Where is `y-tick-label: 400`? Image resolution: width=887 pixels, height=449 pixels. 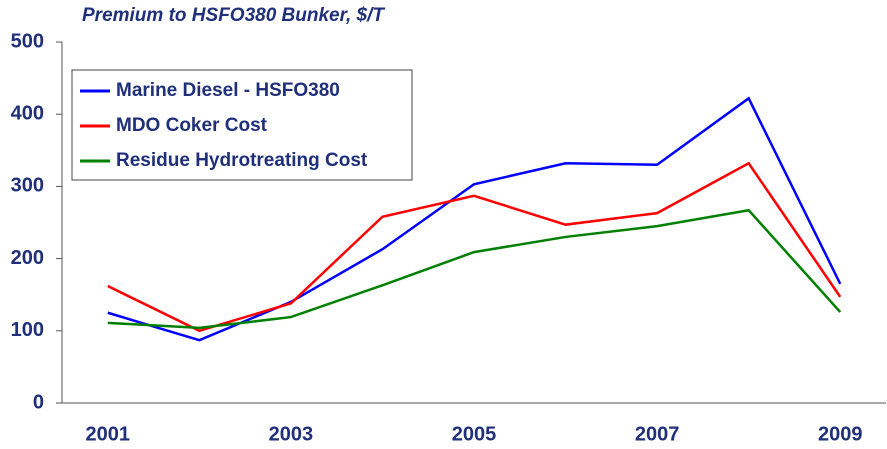 y-tick-label: 400 is located at coordinates (27, 113).